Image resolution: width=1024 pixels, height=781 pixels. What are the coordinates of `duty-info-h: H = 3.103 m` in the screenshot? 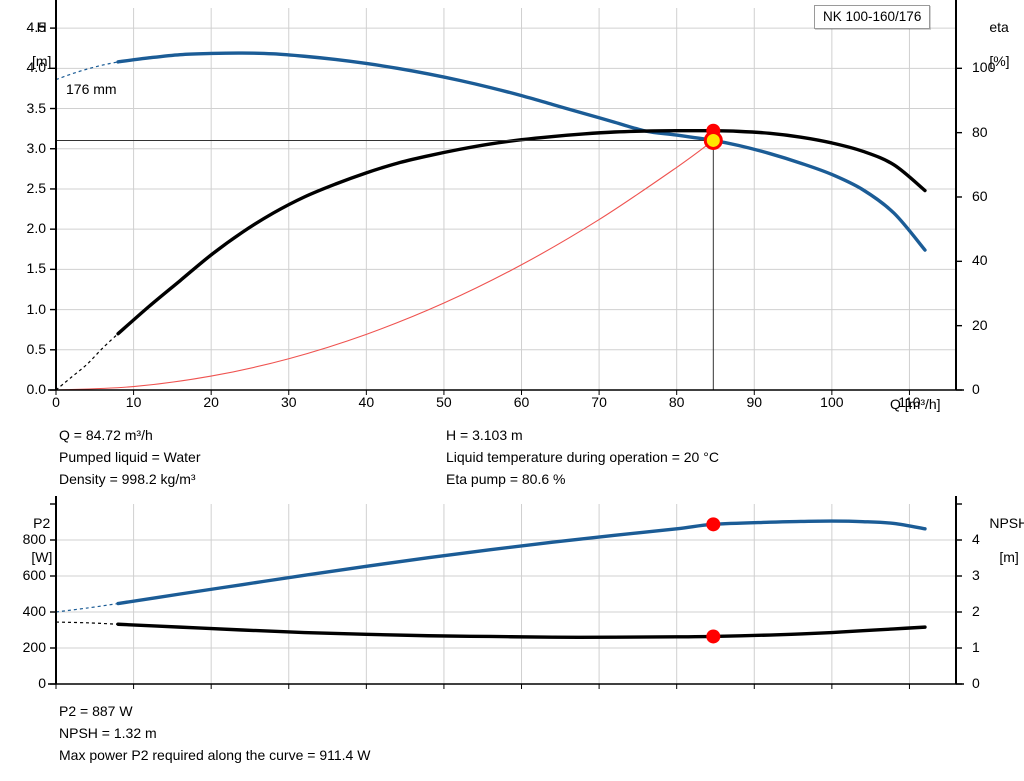 It's located at (484, 435).